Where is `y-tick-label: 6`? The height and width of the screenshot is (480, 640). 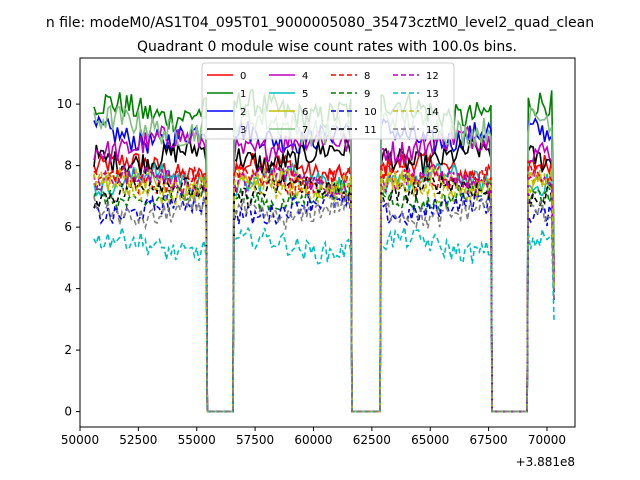 y-tick-label: 6 is located at coordinates (68, 227).